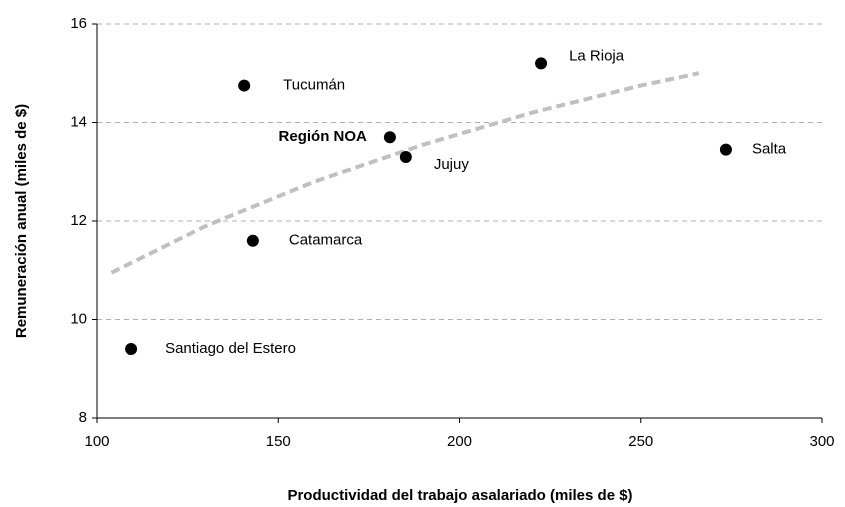 This screenshot has width=845, height=507. I want to click on point-label: Jujuy, so click(452, 164).